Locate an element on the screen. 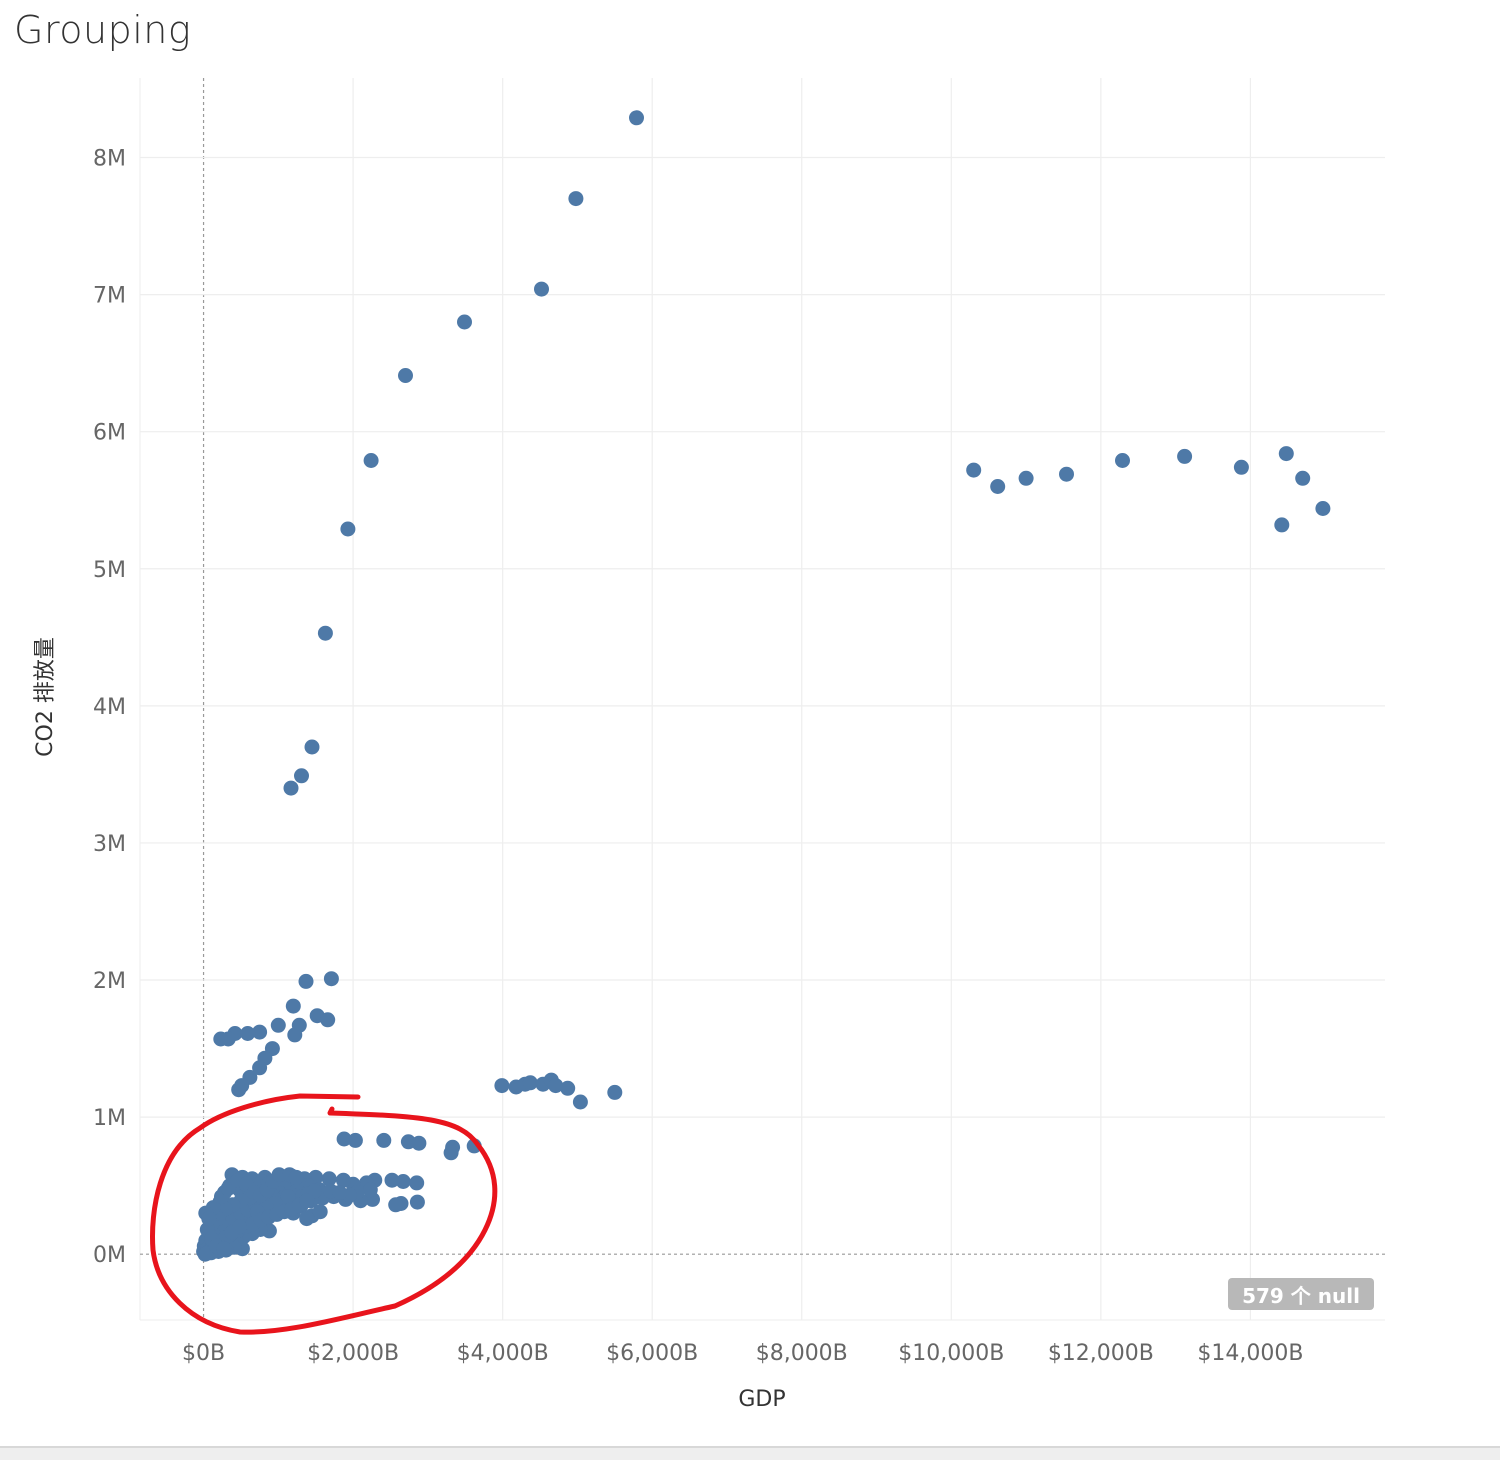 The width and height of the screenshot is (1500, 1460). x-tick-label: $6,000B is located at coordinates (652, 1353).